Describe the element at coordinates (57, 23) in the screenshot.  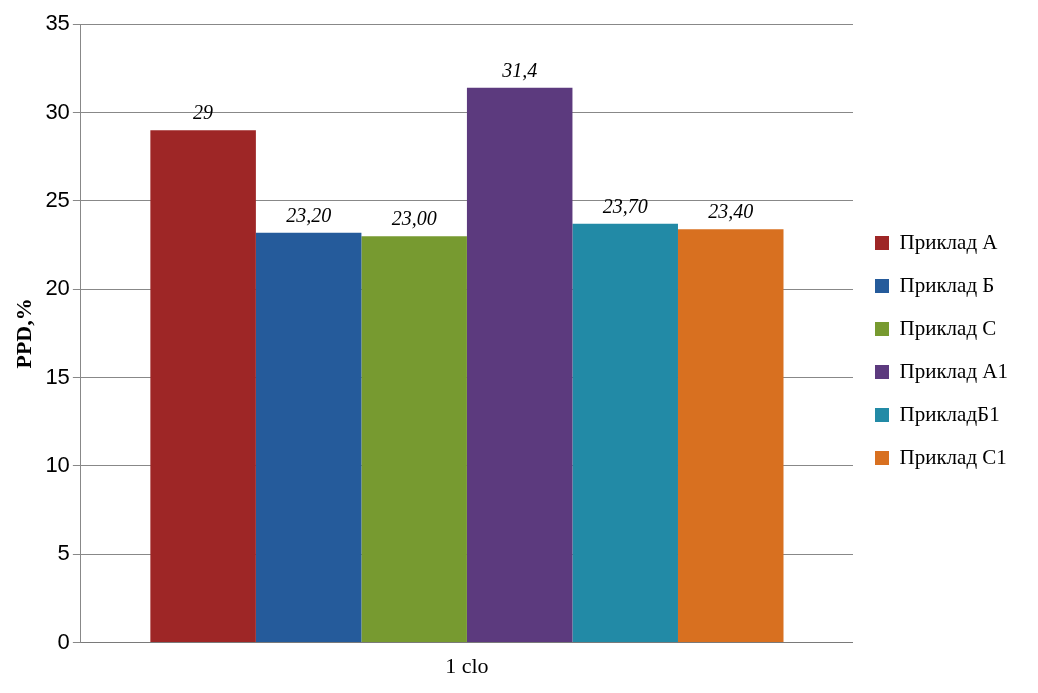
I see `y-tick-label: 35` at that location.